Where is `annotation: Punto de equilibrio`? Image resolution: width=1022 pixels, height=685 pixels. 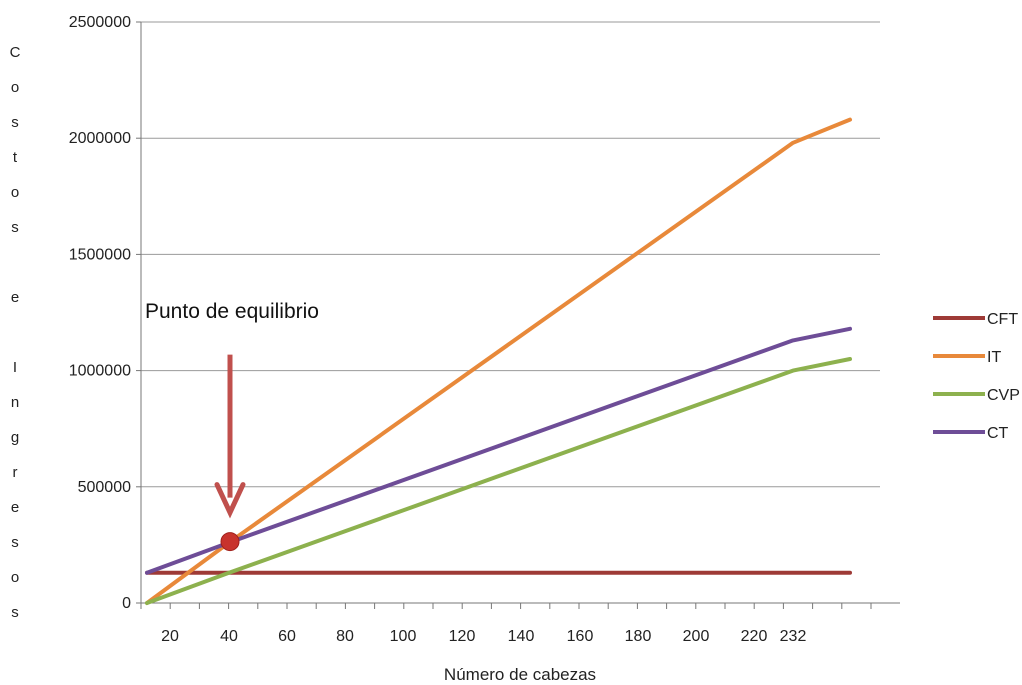
annotation: Punto de equilibrio is located at coordinates (232, 426).